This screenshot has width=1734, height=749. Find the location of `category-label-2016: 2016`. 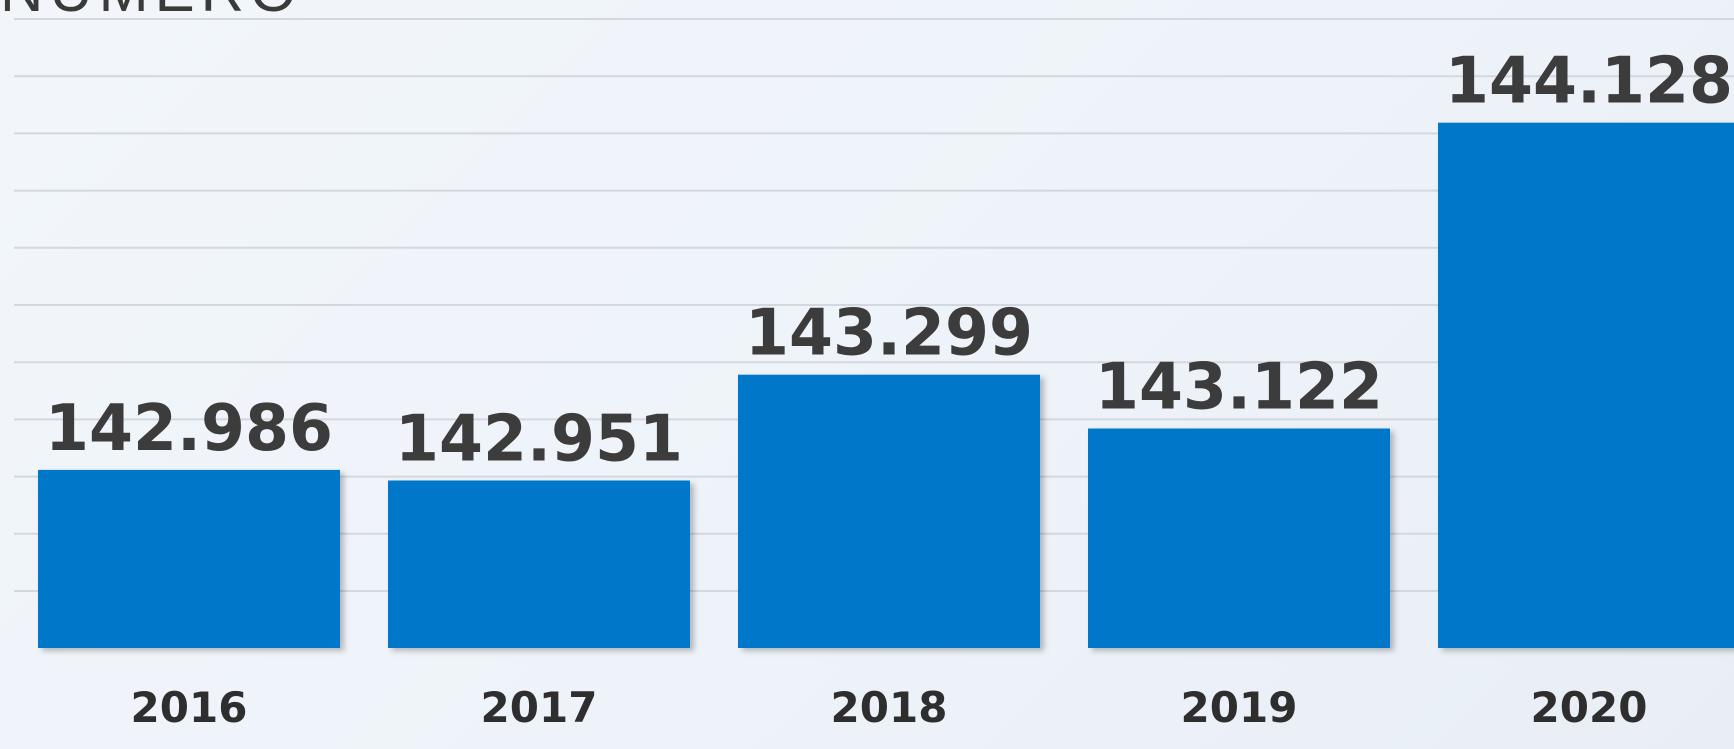

category-label-2016: 2016 is located at coordinates (189, 707).